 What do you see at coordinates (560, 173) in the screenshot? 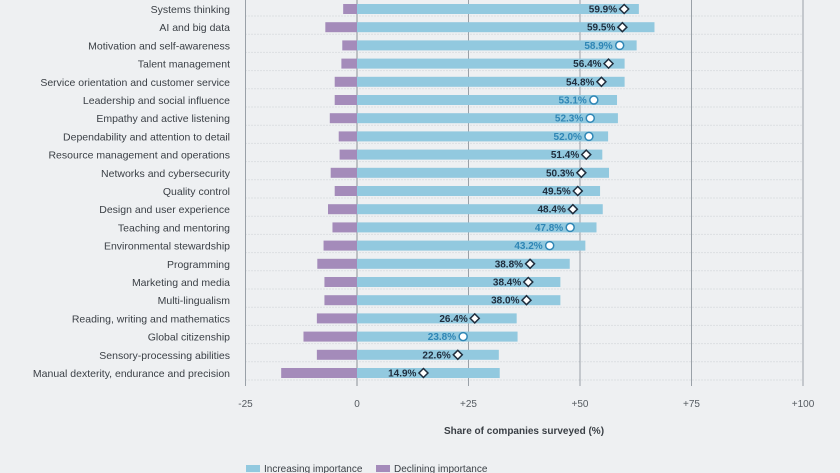
I see `value-label: 50.3%` at bounding box center [560, 173].